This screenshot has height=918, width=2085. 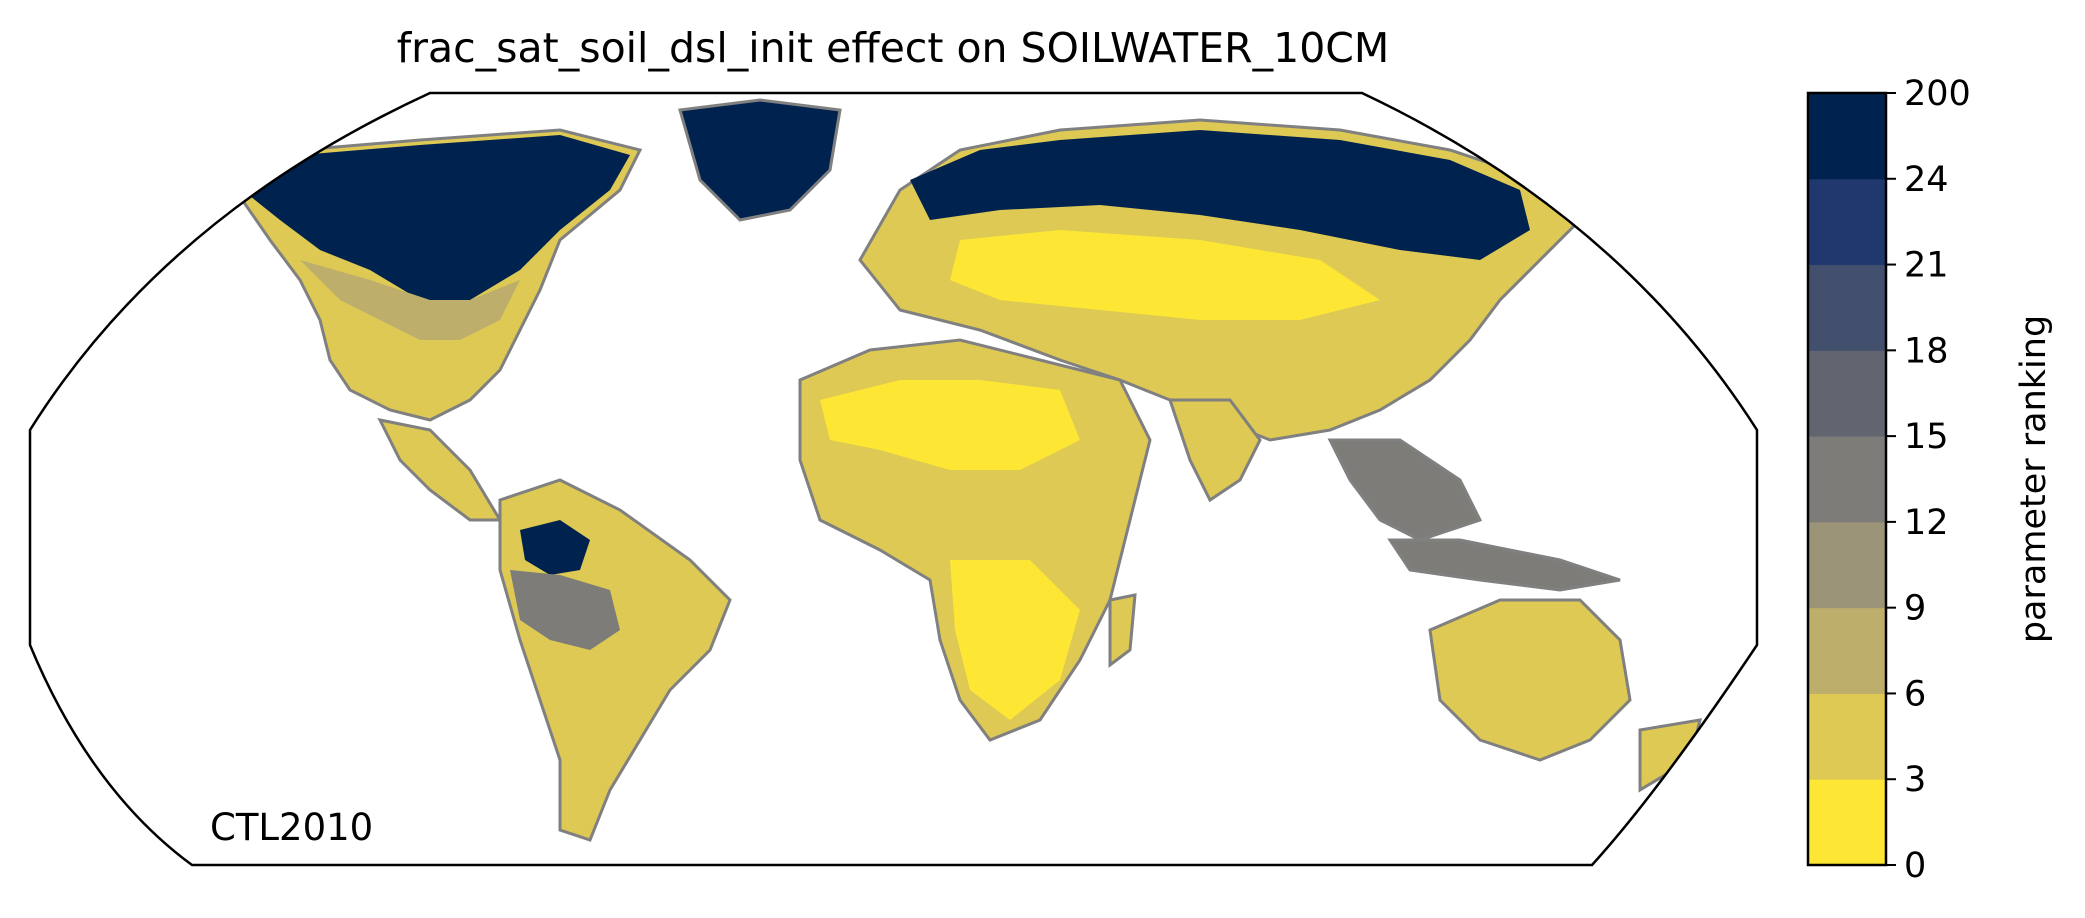 What do you see at coordinates (1530, 680) in the screenshot?
I see `australia-yellow` at bounding box center [1530, 680].